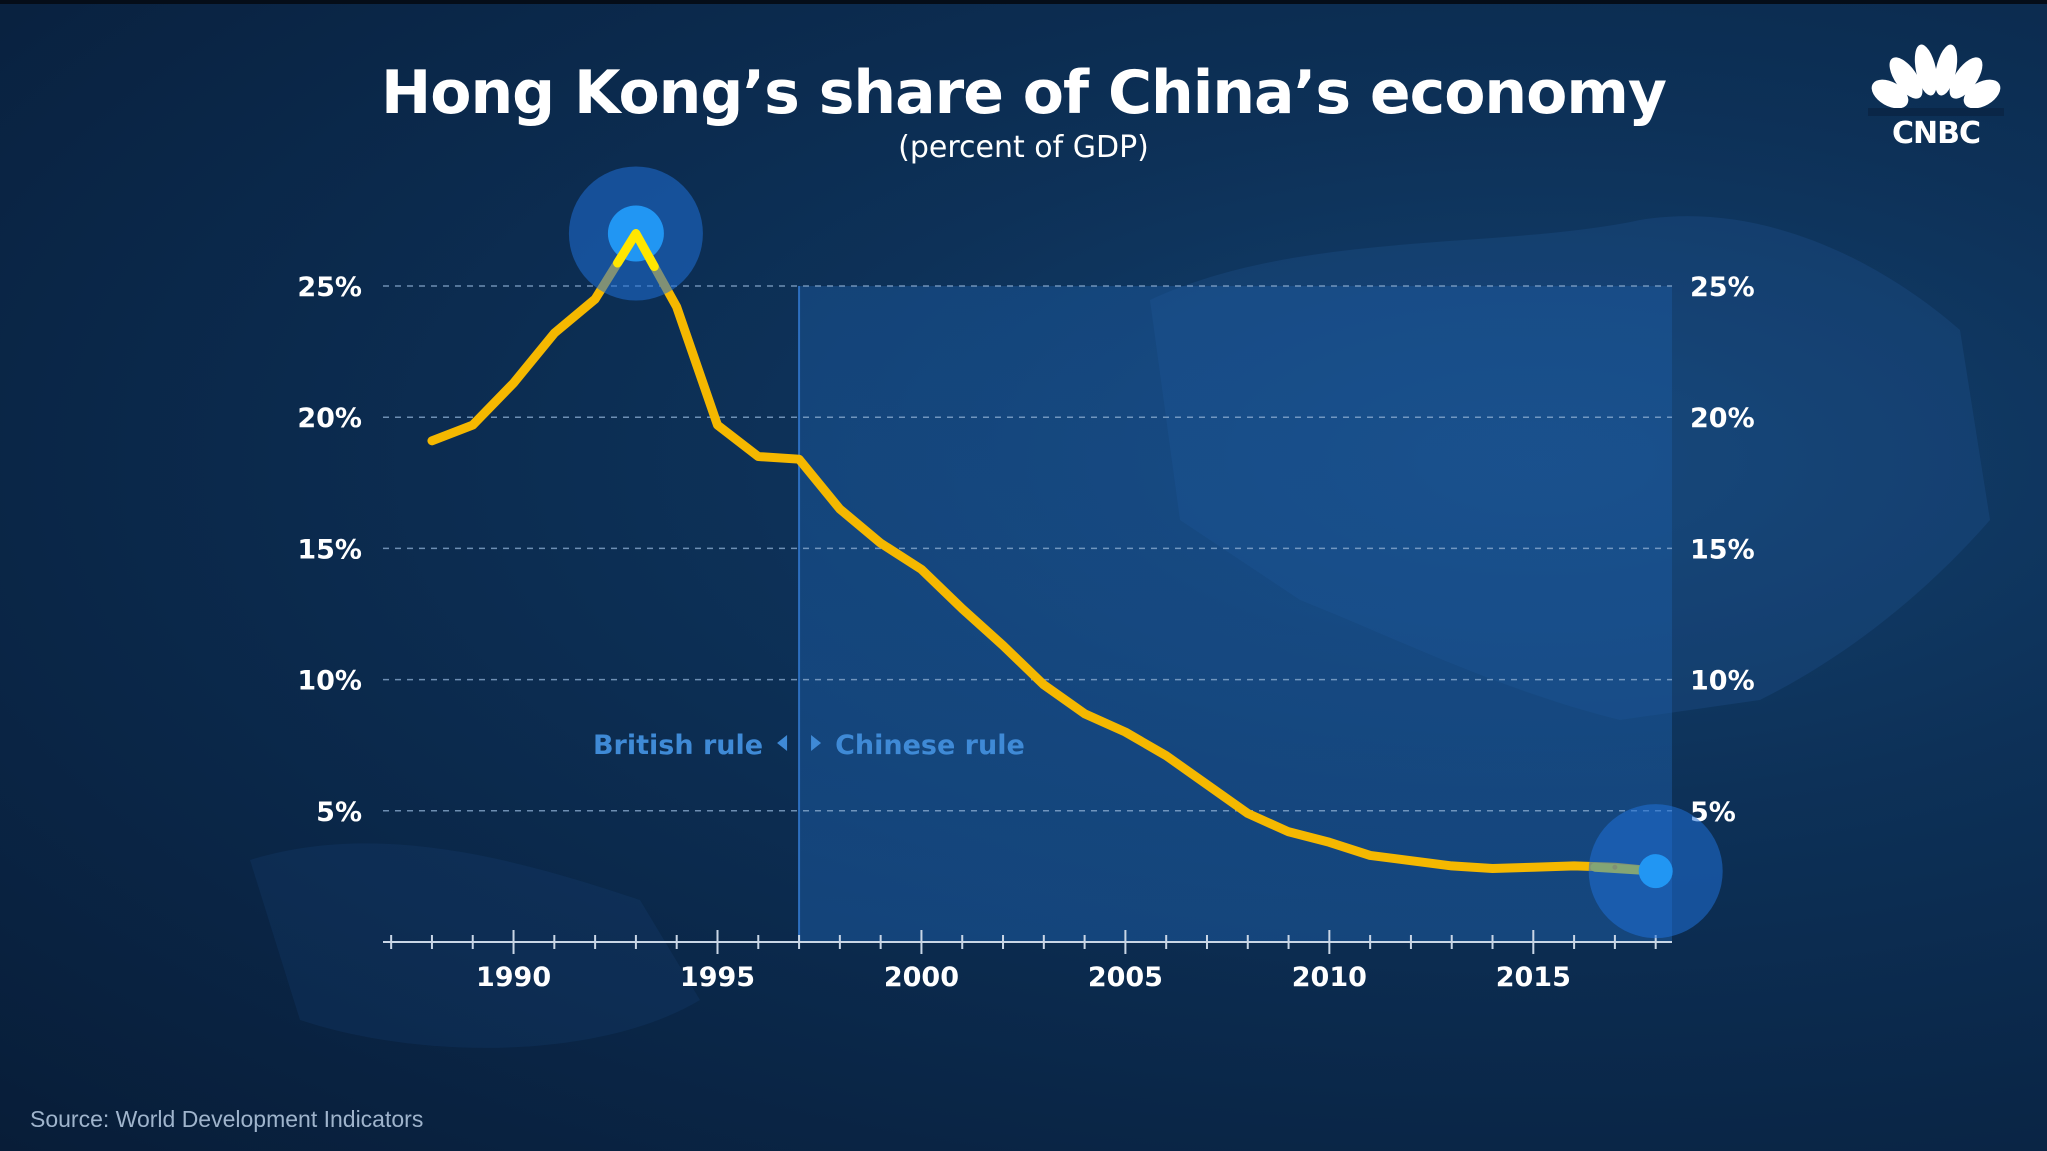  I want to click on chart-title: Hong Kong’s share of China’s economy, so click(1024, 93).